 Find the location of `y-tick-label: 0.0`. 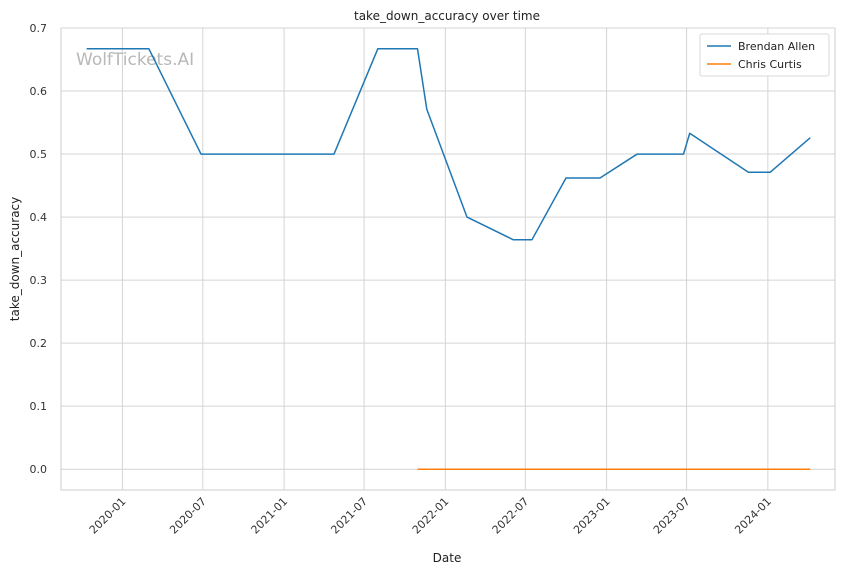

y-tick-label: 0.0 is located at coordinates (39, 469).